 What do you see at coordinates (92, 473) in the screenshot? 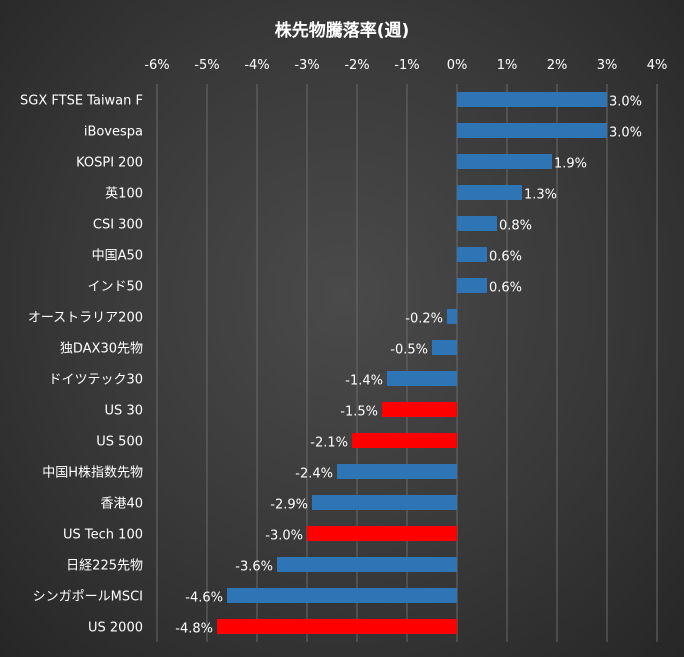
I see `category-label: 中国H株指数先物` at bounding box center [92, 473].